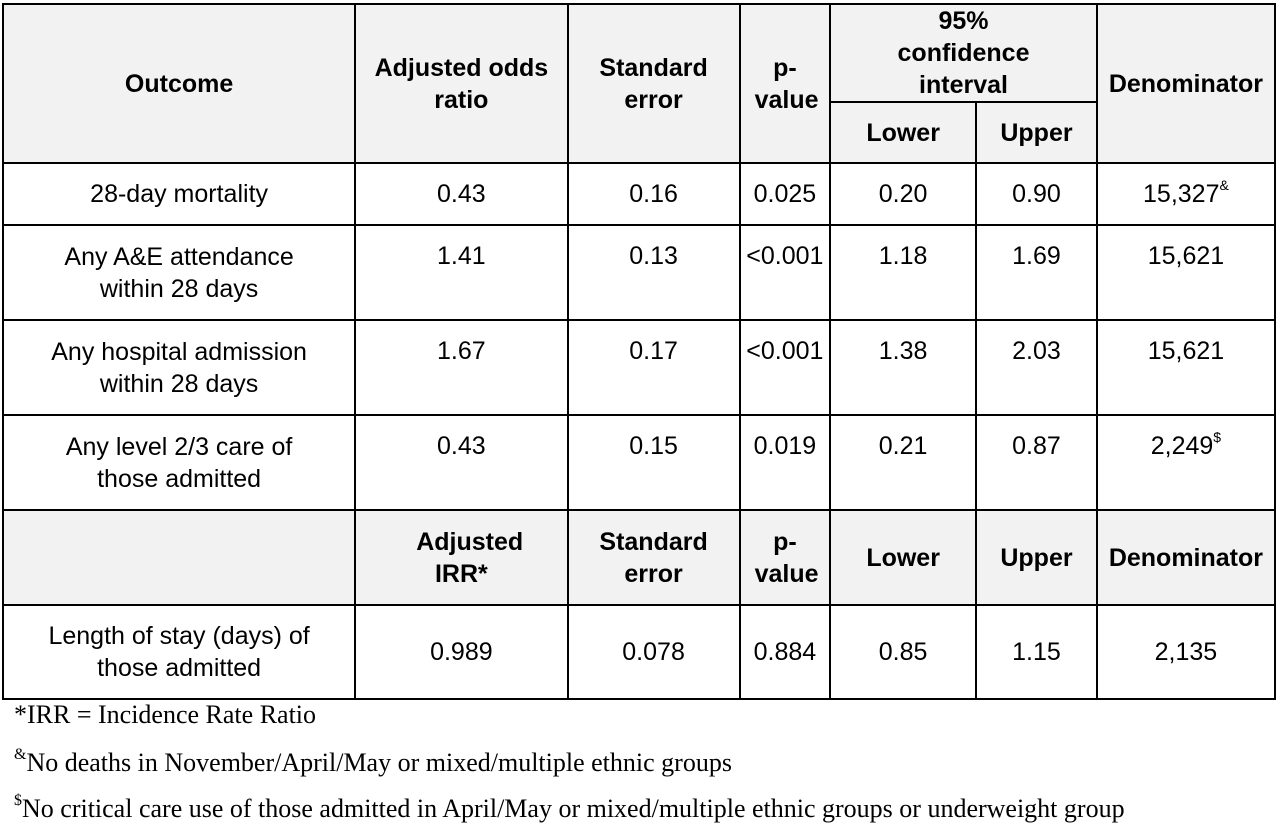 Image resolution: width=1280 pixels, height=828 pixels. I want to click on footnote-mark-amp: &, so click(1224, 185).